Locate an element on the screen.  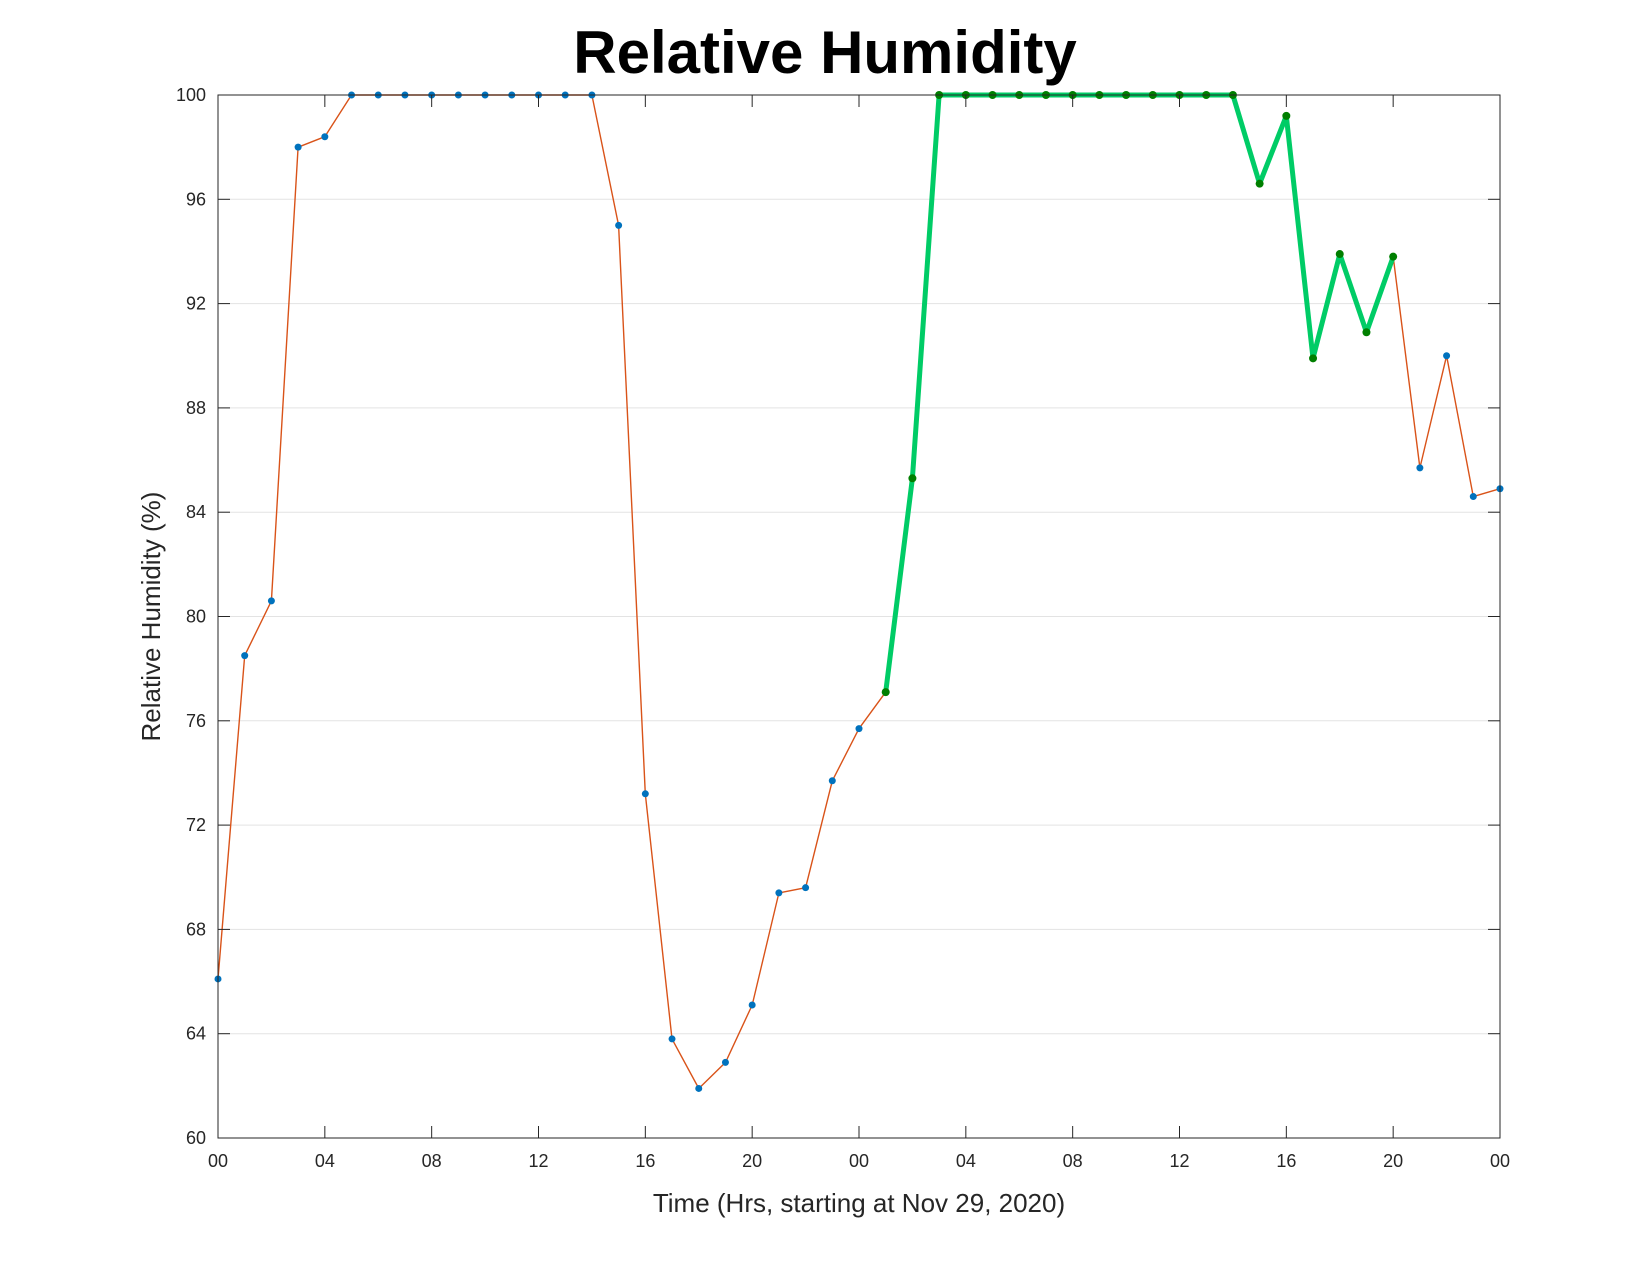
y-tick-label: 68 is located at coordinates (196, 929).